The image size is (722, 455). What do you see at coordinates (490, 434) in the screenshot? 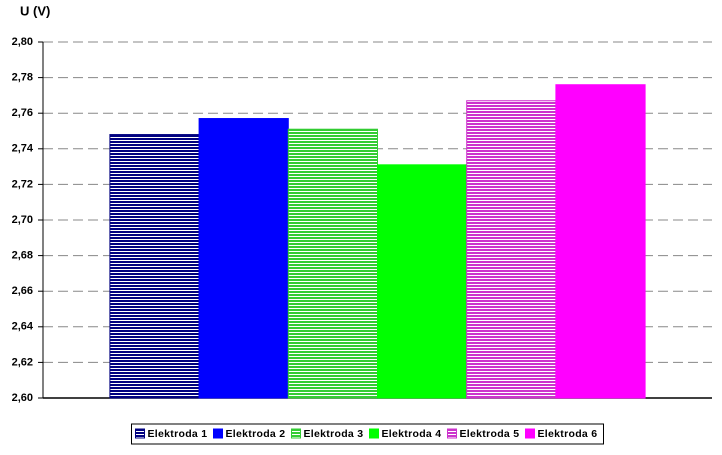
I see `legend-label: Elektroda 5` at bounding box center [490, 434].